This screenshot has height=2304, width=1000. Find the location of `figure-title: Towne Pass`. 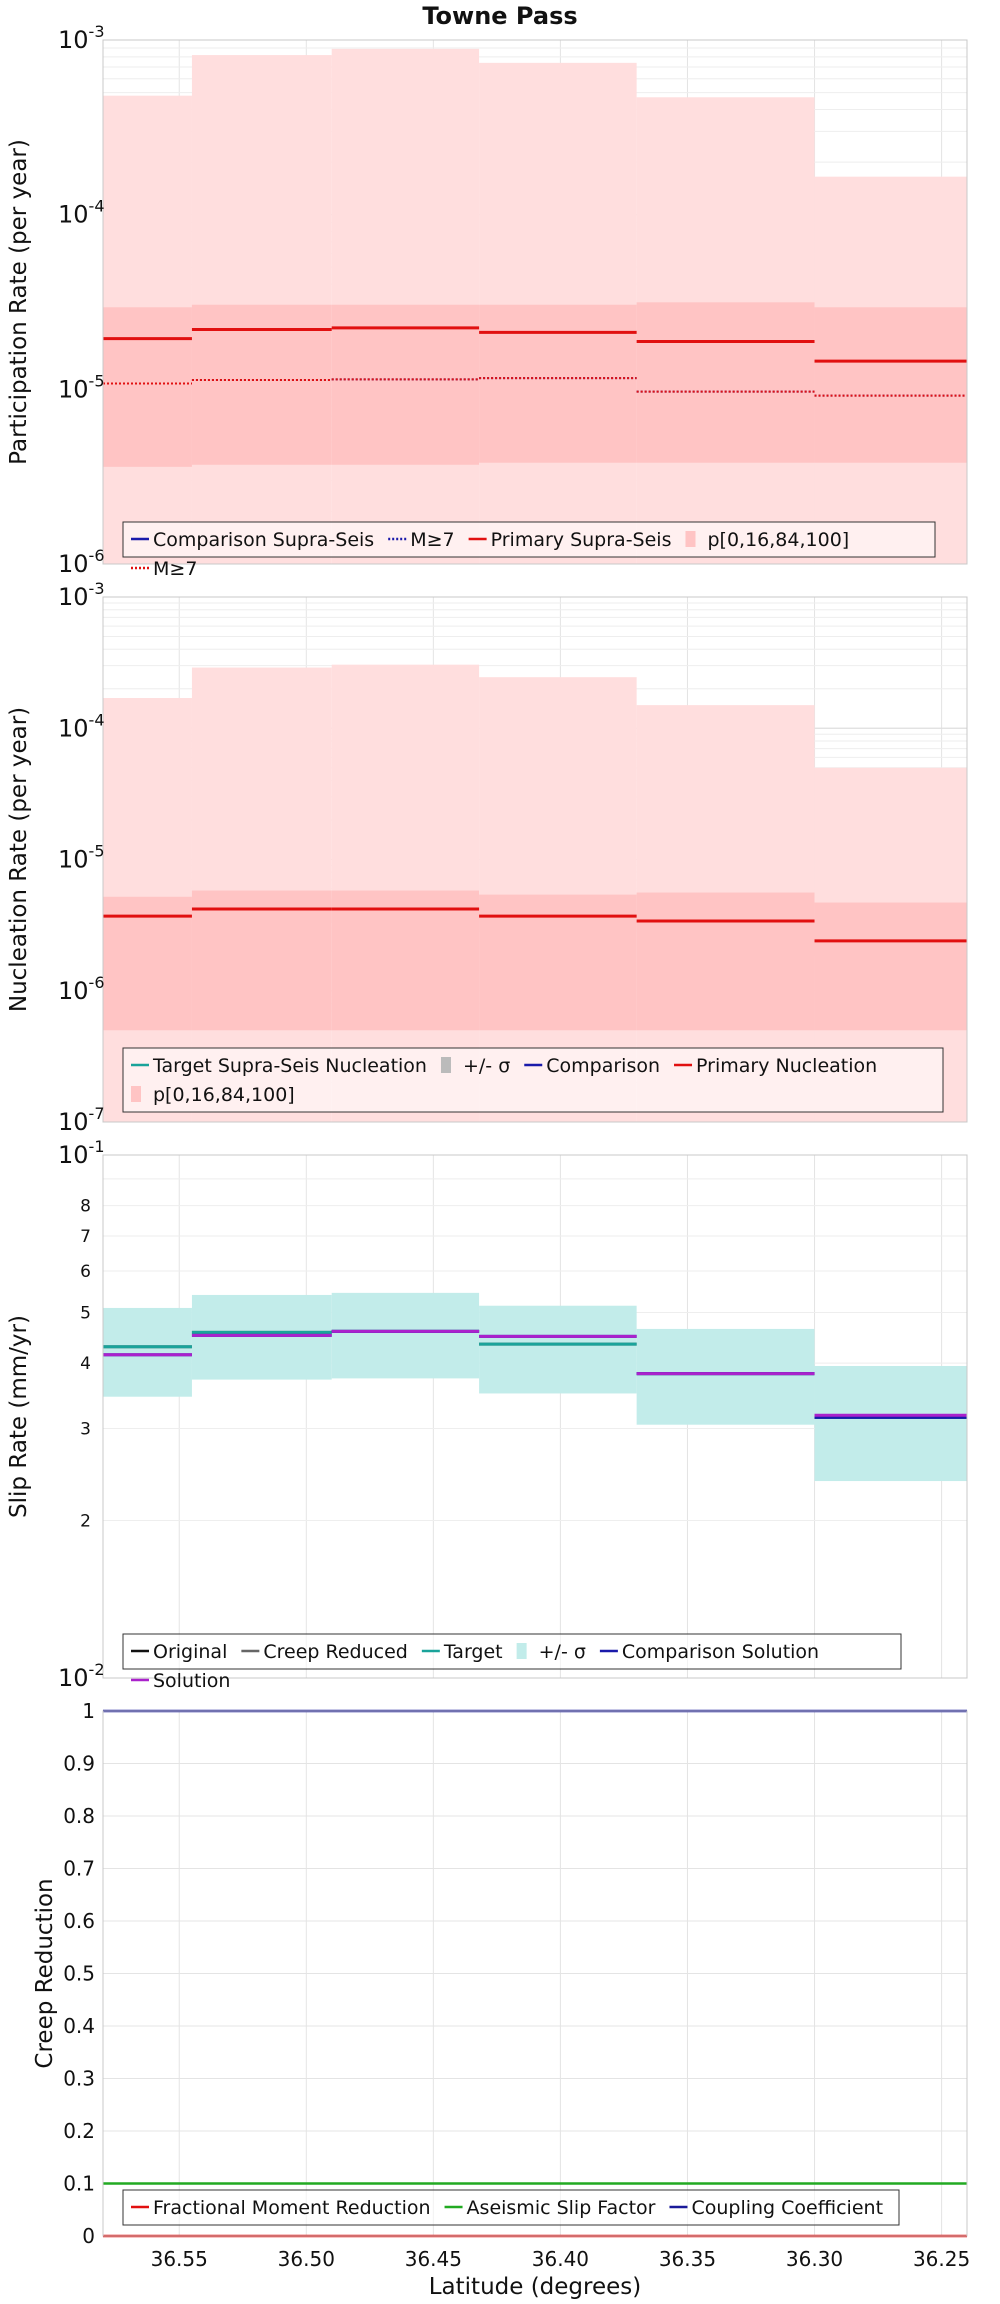

figure-title: Towne Pass is located at coordinates (499, 16).